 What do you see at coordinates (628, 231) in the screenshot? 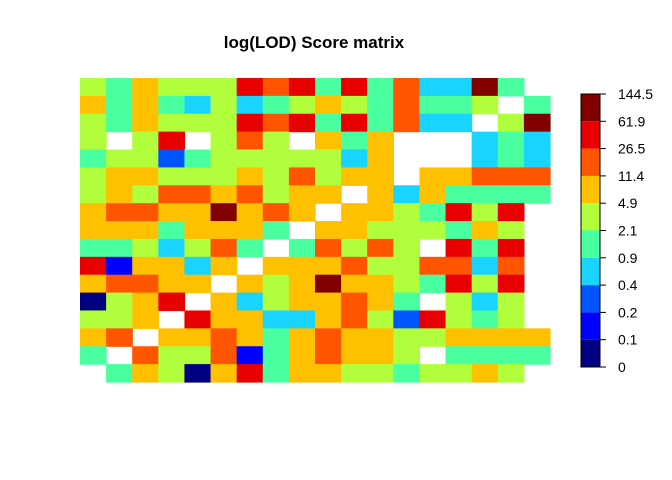
I see `legend-tick-label: 2.1` at bounding box center [628, 231].